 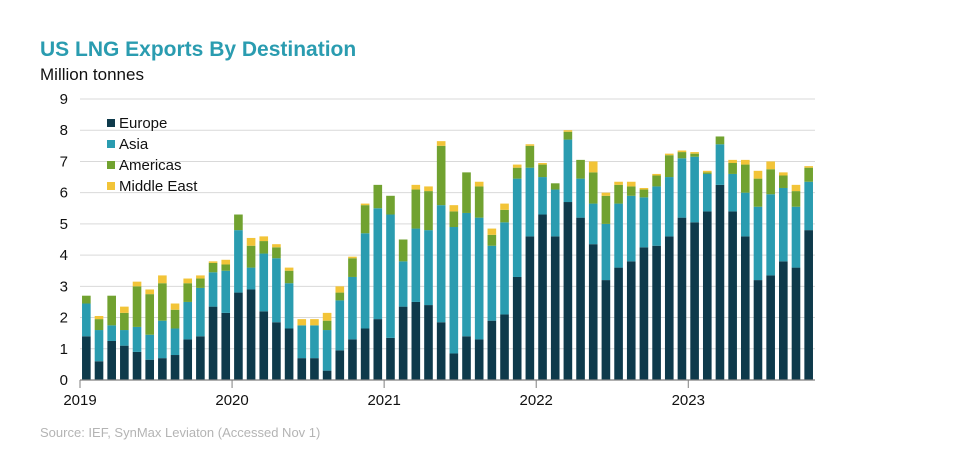 I want to click on y-tick-label: 4, so click(x=64, y=255).